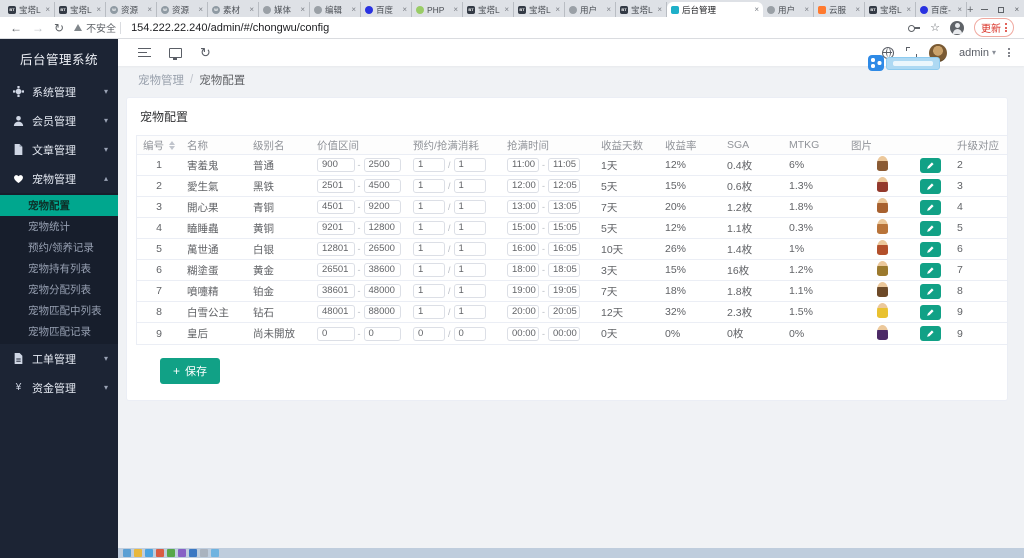 The height and width of the screenshot is (558, 1024). Describe the element at coordinates (61, 248) in the screenshot. I see `sidebar-subitem: 预约/领养记录` at that location.